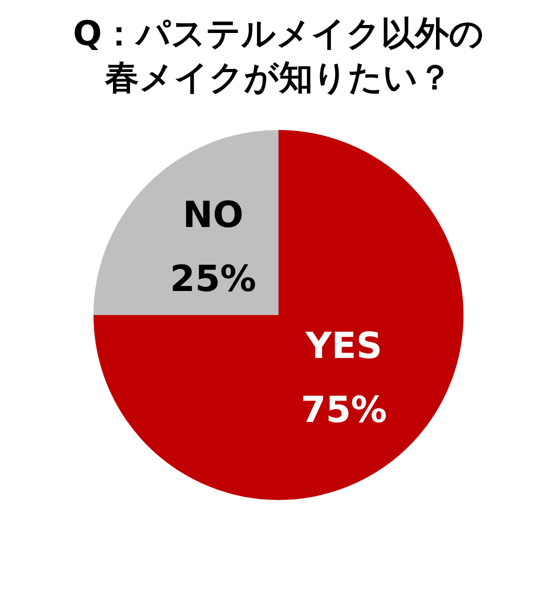 The height and width of the screenshot is (590, 557). What do you see at coordinates (343, 411) in the screenshot?
I see `data-label: 75%` at bounding box center [343, 411].